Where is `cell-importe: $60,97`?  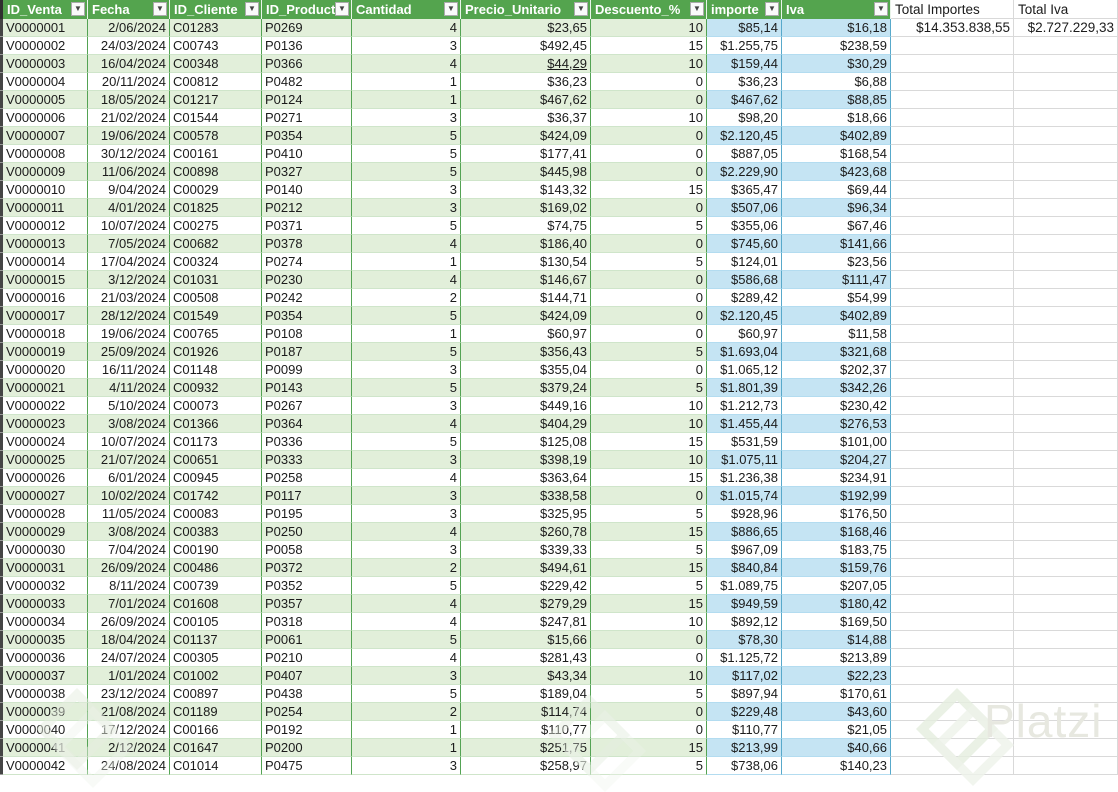 cell-importe: $60,97 is located at coordinates (744, 334).